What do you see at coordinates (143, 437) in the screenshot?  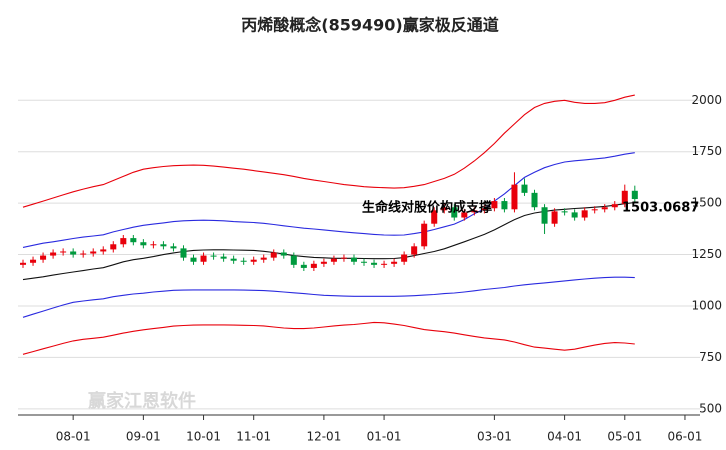 I see `x-tick-label: 09-01` at bounding box center [143, 437].